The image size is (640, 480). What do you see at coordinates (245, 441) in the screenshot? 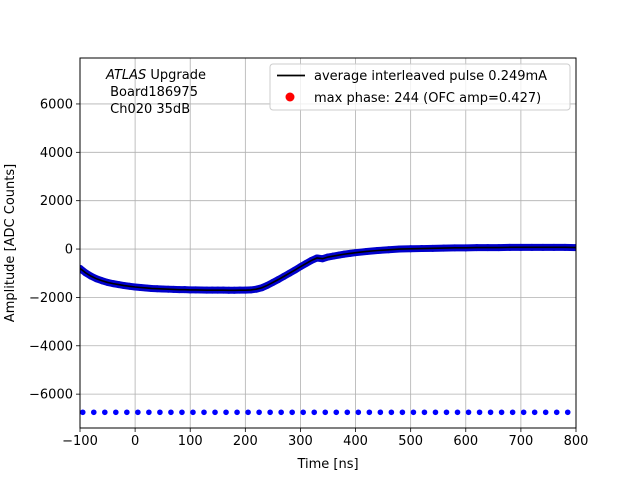
I see `x-tick-label: 200` at bounding box center [245, 441].